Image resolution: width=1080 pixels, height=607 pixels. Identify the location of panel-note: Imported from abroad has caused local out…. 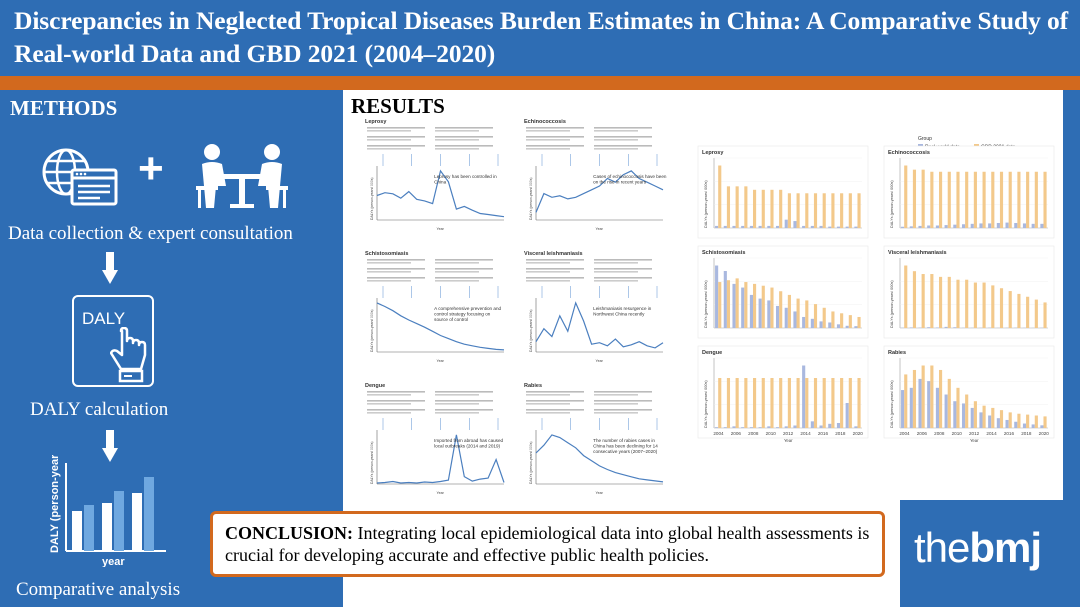
(468, 443).